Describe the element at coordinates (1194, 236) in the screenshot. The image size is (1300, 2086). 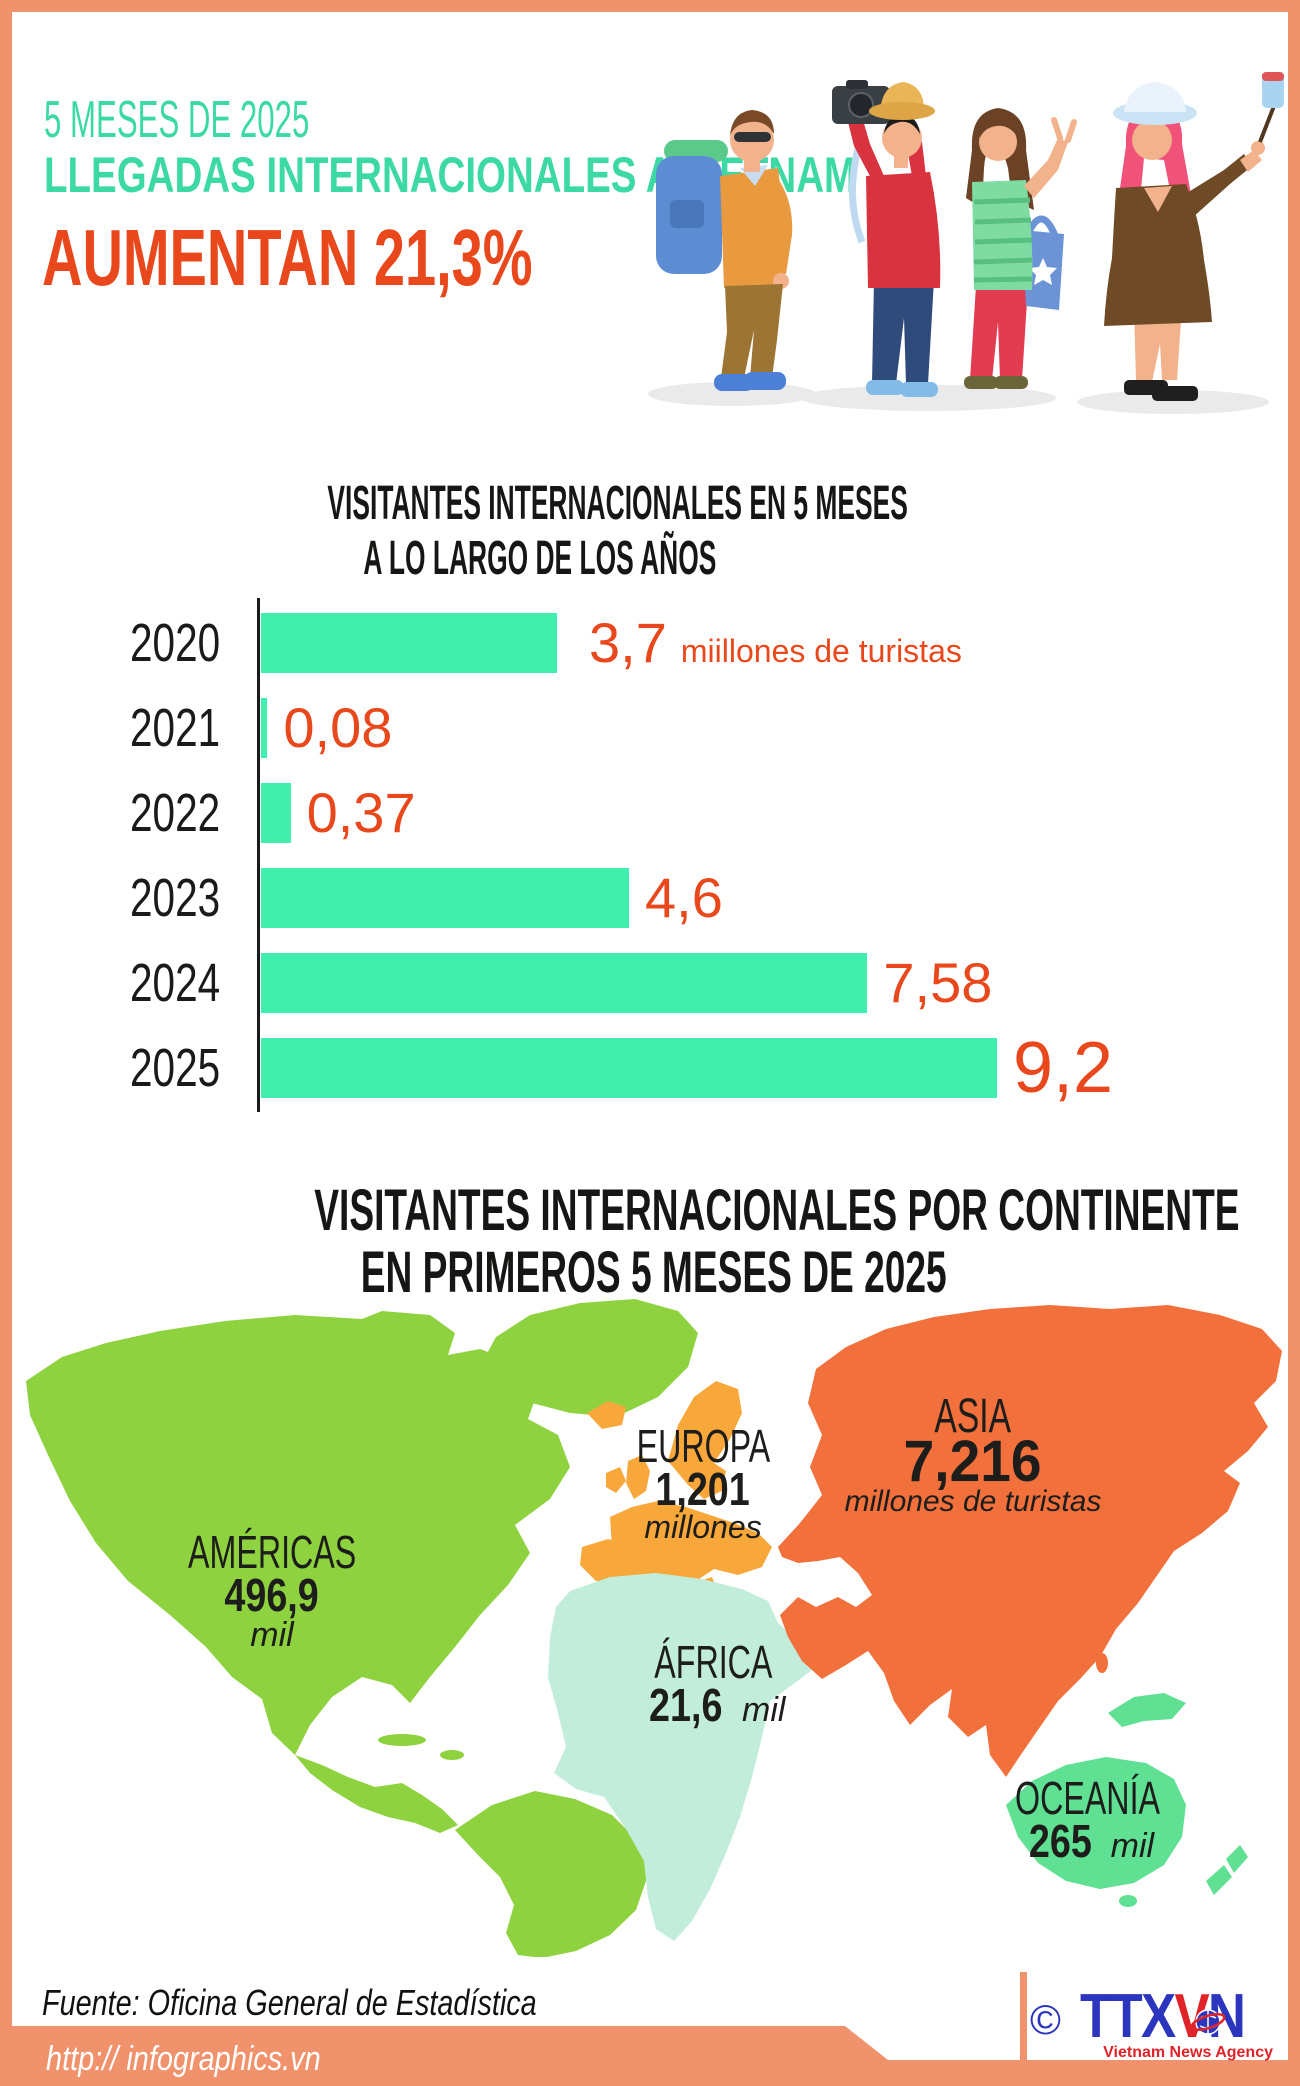
I see `selfie-stick-woman-figure` at that location.